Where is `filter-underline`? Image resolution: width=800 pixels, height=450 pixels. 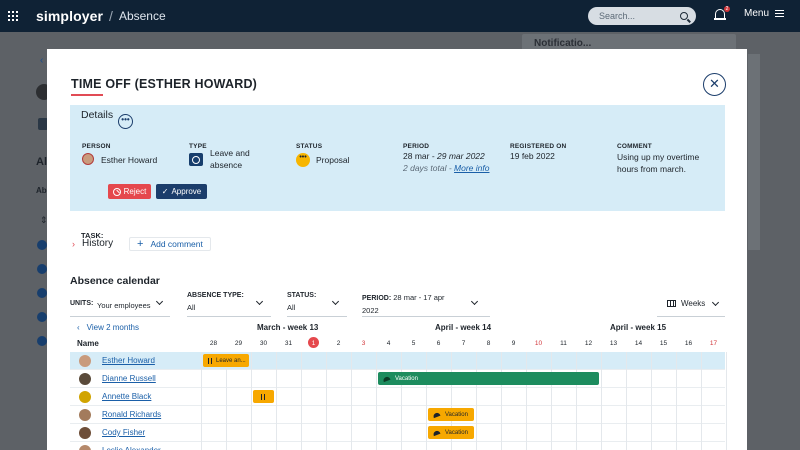
filter-underline is located at coordinates (691, 316).